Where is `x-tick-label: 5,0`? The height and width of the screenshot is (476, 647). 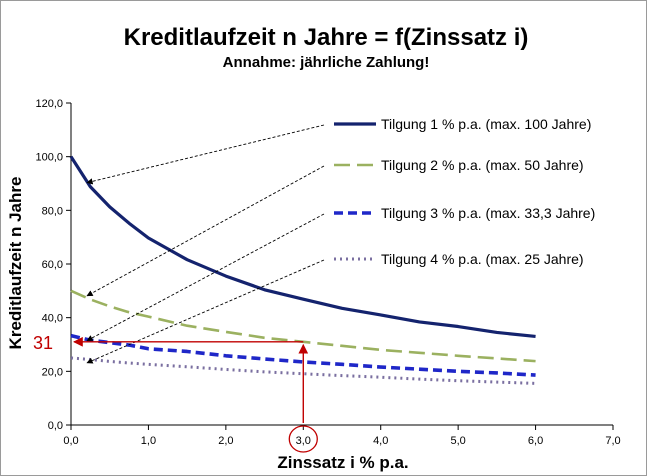
x-tick-label: 5,0 is located at coordinates (457, 441).